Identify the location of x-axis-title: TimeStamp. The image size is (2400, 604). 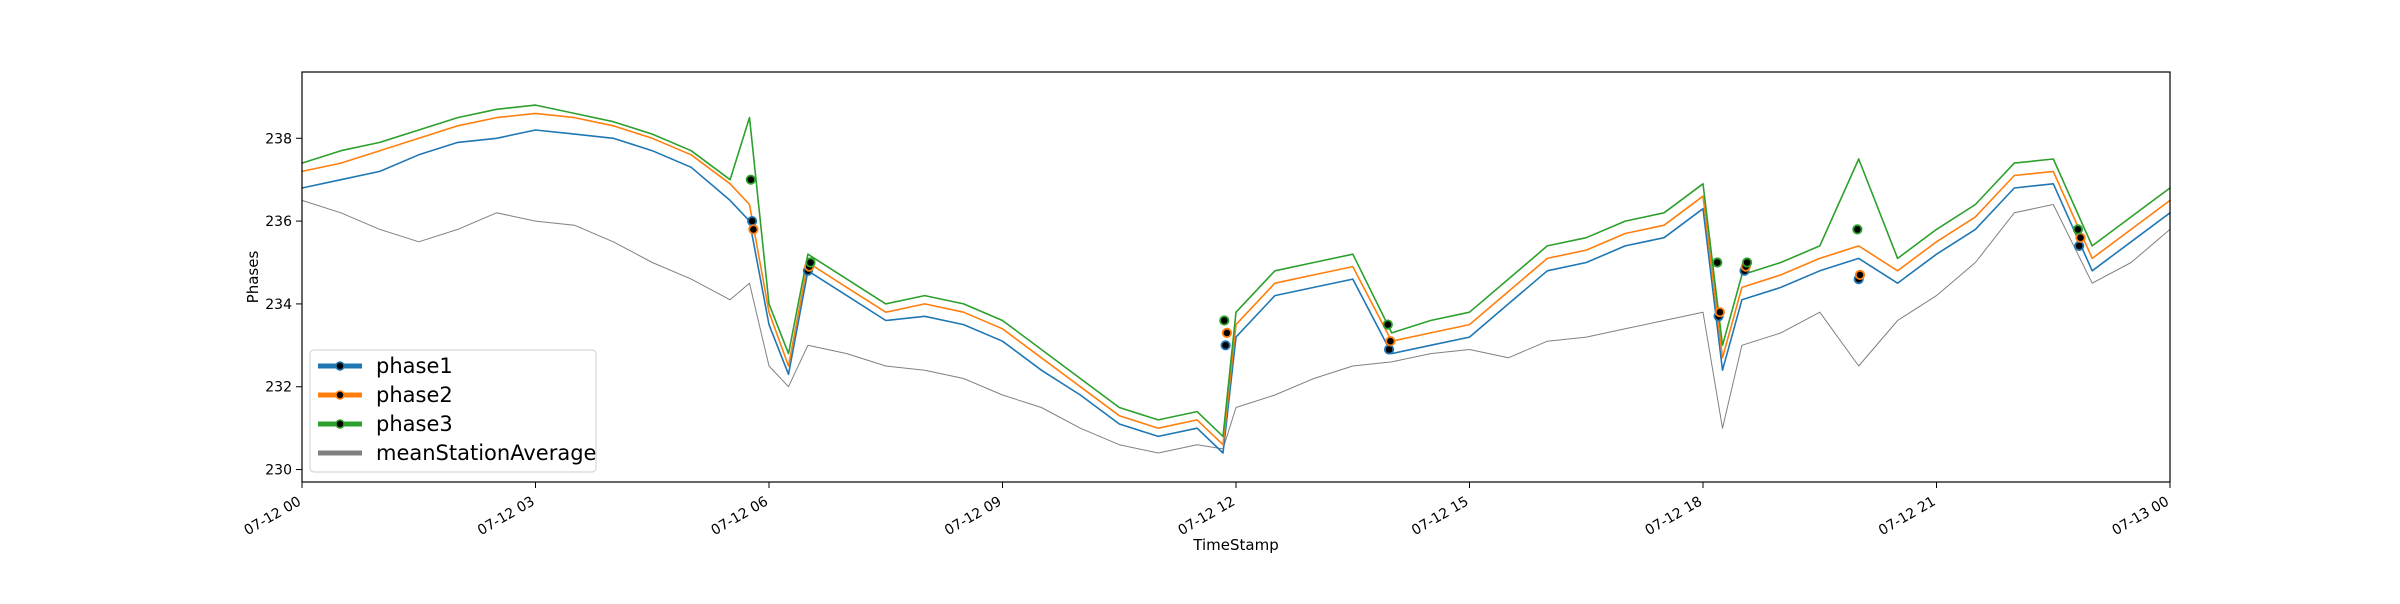
(1235, 545).